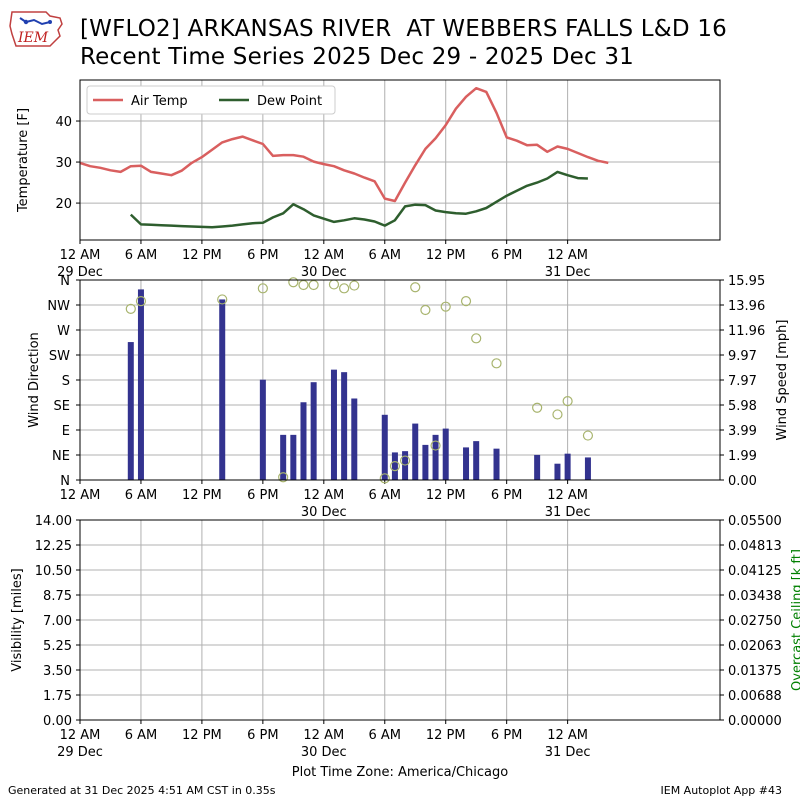  What do you see at coordinates (755, 621) in the screenshot?
I see `ceiling-tick-label: 0.02750` at bounding box center [755, 621].